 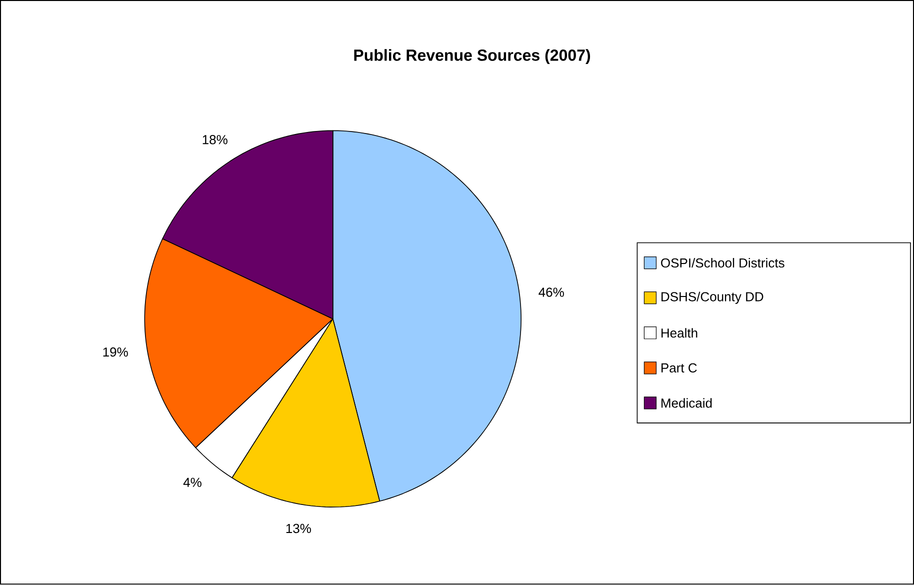 What do you see at coordinates (115, 352) in the screenshot?
I see `data-label: 19%` at bounding box center [115, 352].